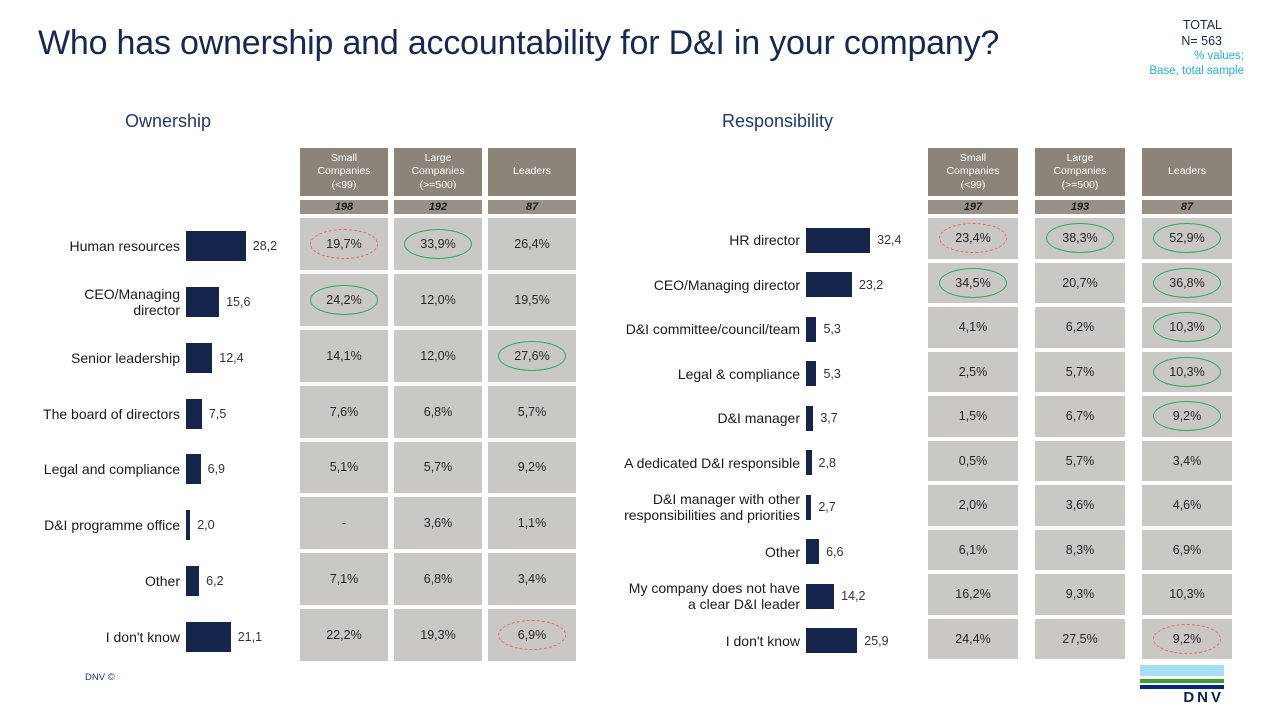 Image resolution: width=1280 pixels, height=720 pixels. I want to click on table-cell: 4,6%, so click(1187, 505).